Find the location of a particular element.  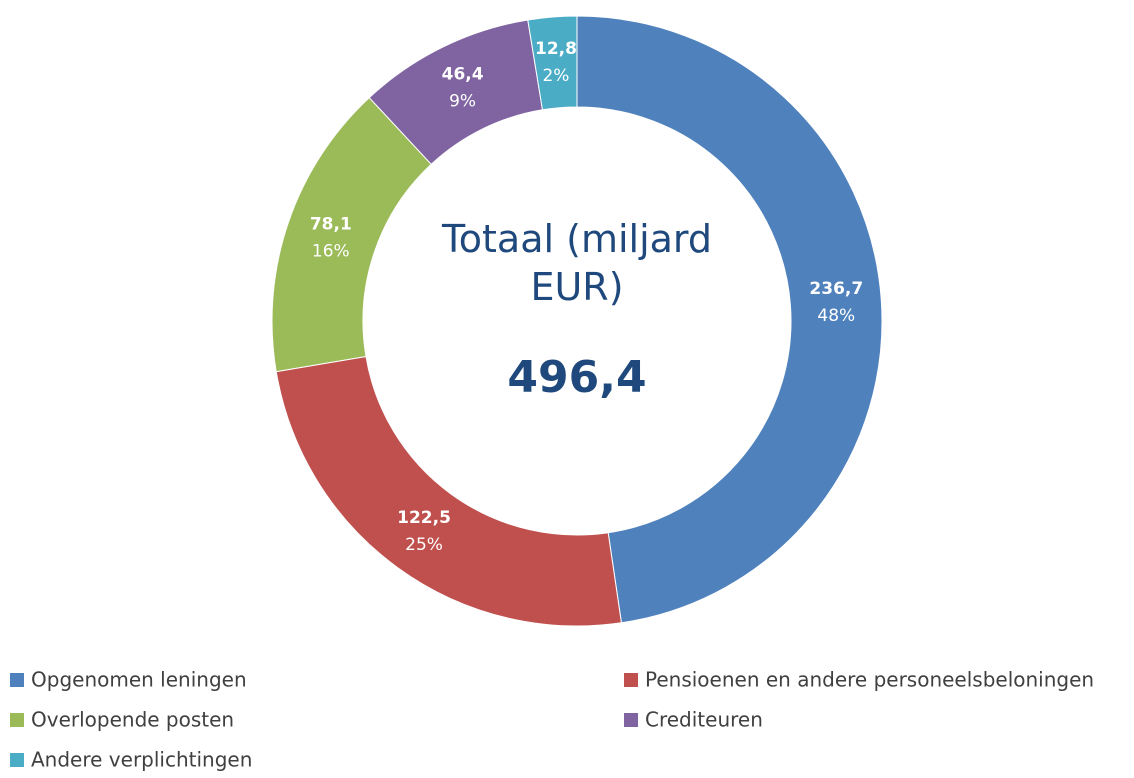

value-label: 236,7 is located at coordinates (836, 289).